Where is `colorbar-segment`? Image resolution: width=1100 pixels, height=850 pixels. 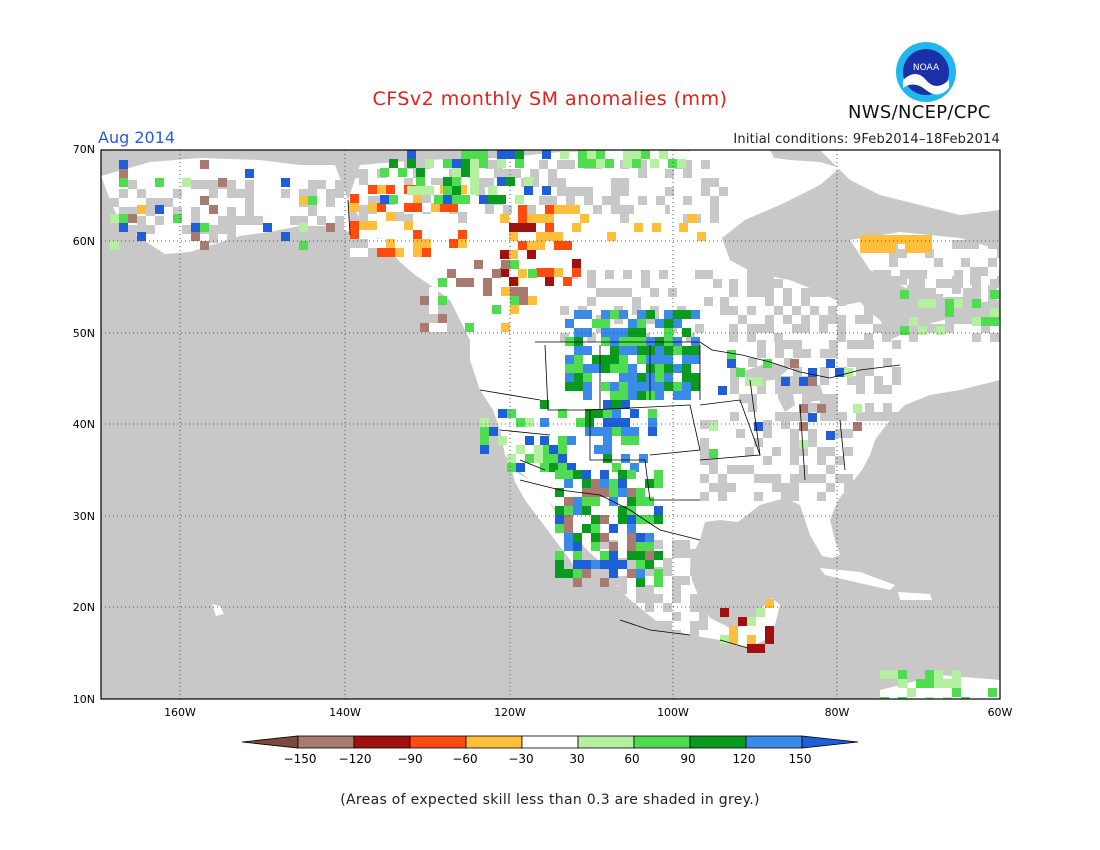
colorbar-segment is located at coordinates (382, 742).